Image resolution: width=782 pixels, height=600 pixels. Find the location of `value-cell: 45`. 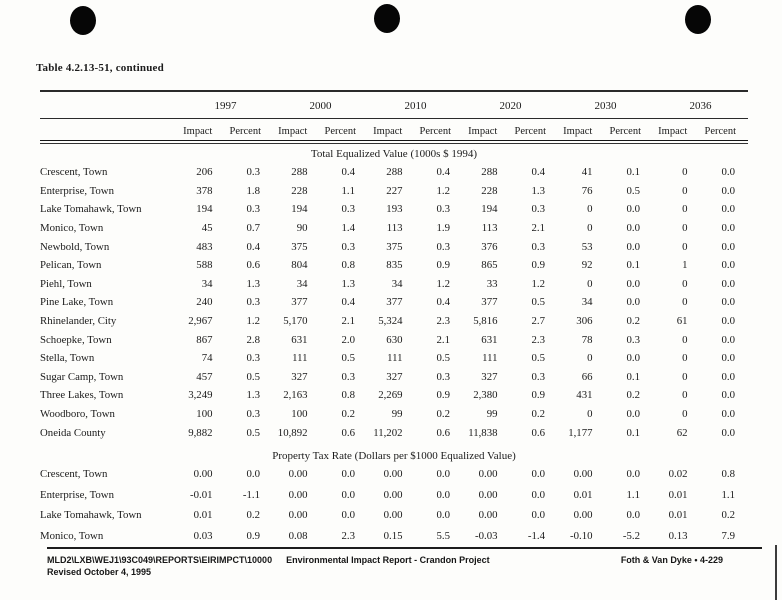

value-cell: 45 is located at coordinates (207, 228).